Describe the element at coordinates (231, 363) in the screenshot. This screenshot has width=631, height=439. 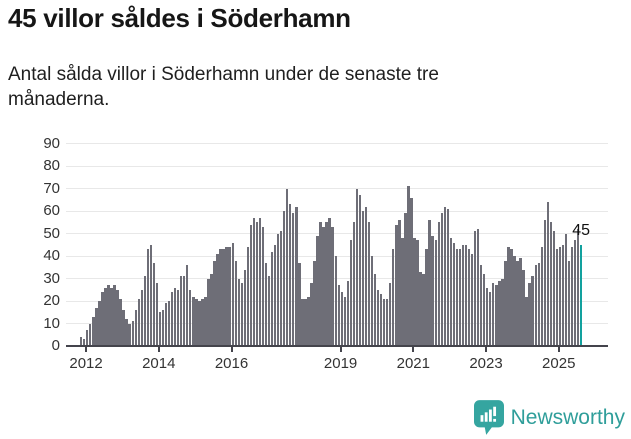
I see `x-axis-label: 2016` at that location.